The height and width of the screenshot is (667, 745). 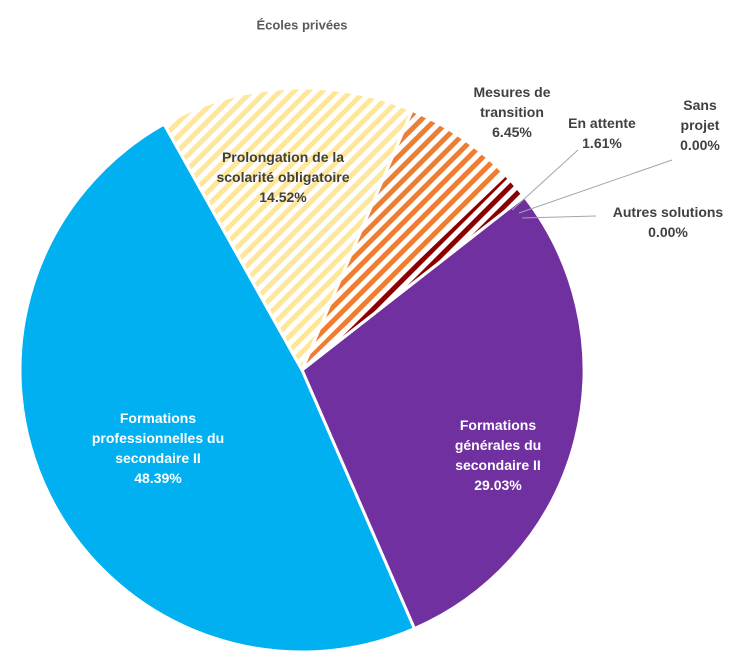 What do you see at coordinates (302, 25) in the screenshot?
I see `chart-title: Écoles privées` at bounding box center [302, 25].